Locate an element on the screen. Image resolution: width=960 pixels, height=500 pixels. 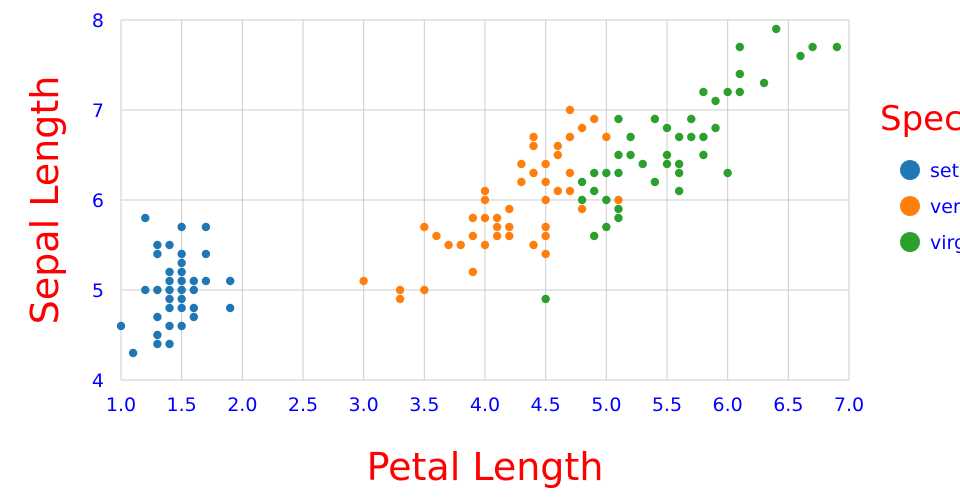
x-axis-title: Petal Length is located at coordinates (485, 467).